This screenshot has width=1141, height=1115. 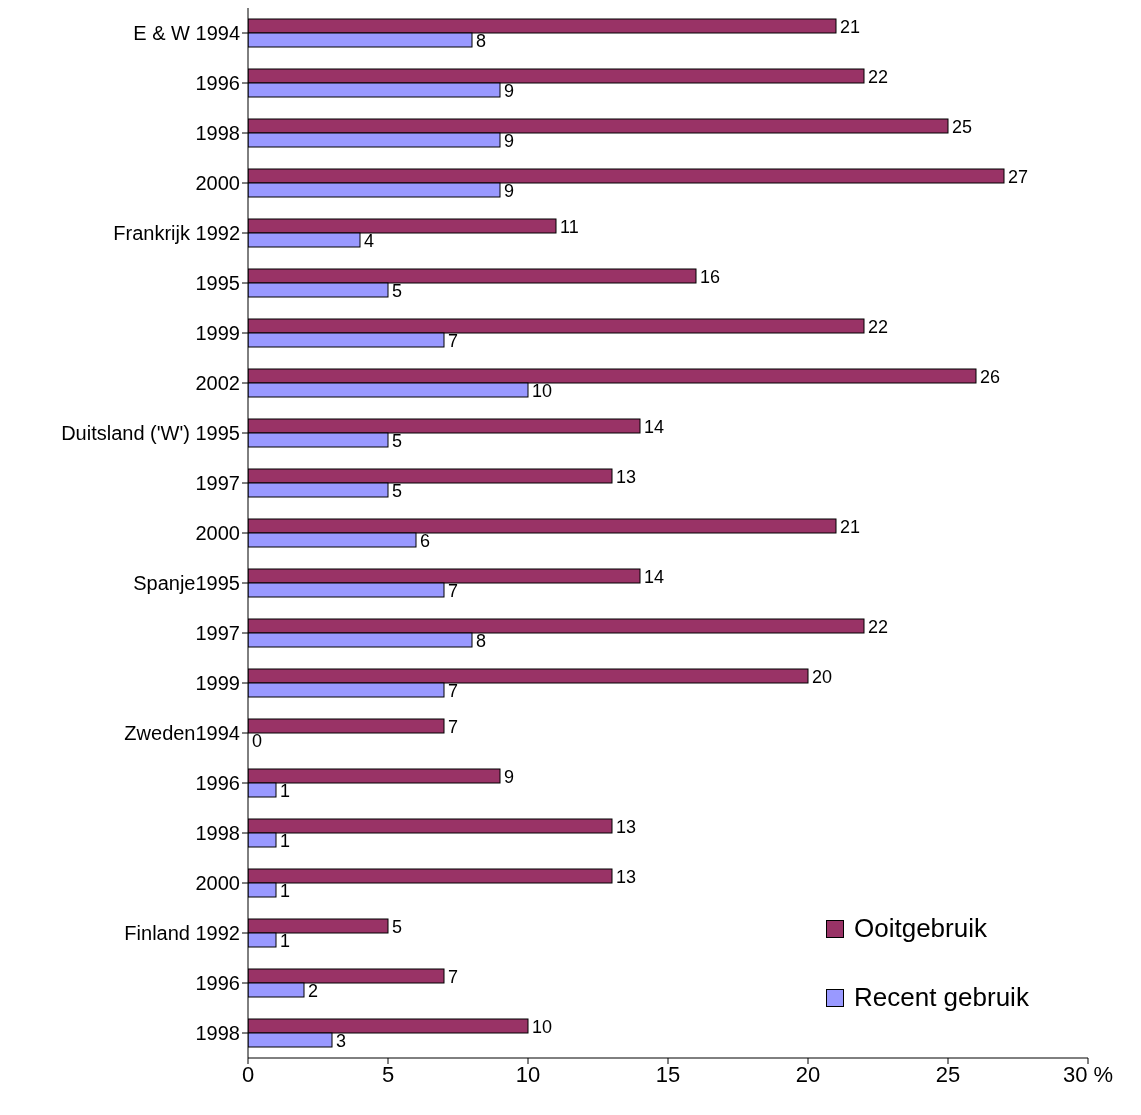 I want to click on y-tick-label: Duitsland ('W') 1995, so click(x=150, y=433).